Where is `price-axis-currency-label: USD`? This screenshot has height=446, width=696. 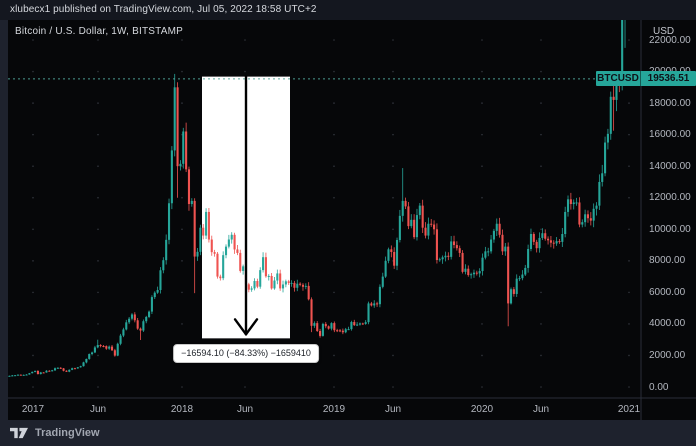 price-axis-currency-label: USD is located at coordinates (664, 31).